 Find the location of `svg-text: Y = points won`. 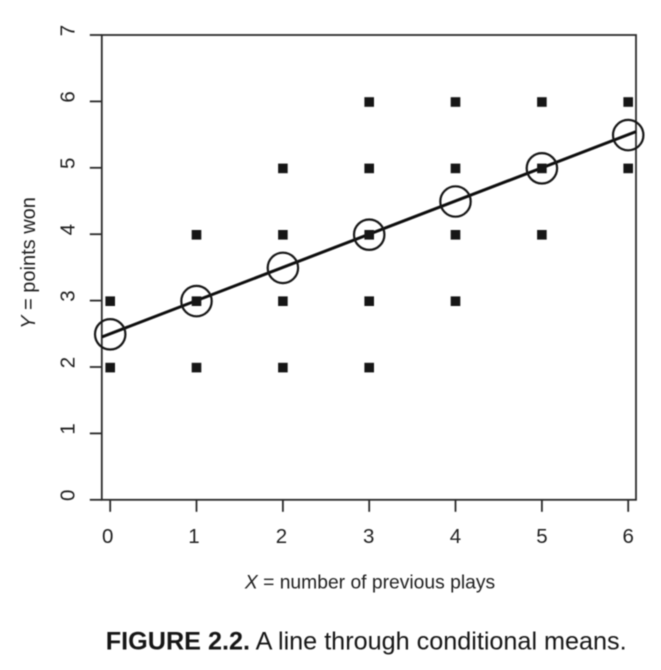

svg-text: Y = points won is located at coordinates (29, 263).